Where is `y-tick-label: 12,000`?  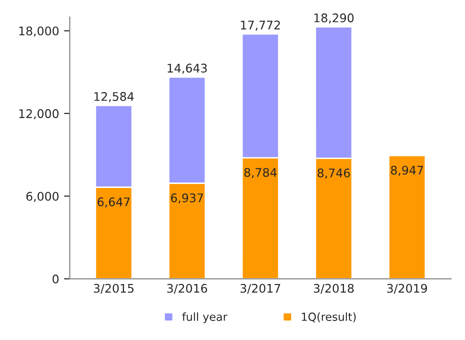
y-tick-label: 12,000 is located at coordinates (39, 114).